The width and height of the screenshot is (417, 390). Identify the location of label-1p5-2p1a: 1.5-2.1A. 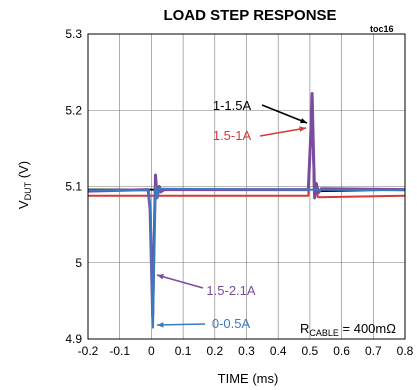
(230, 290).